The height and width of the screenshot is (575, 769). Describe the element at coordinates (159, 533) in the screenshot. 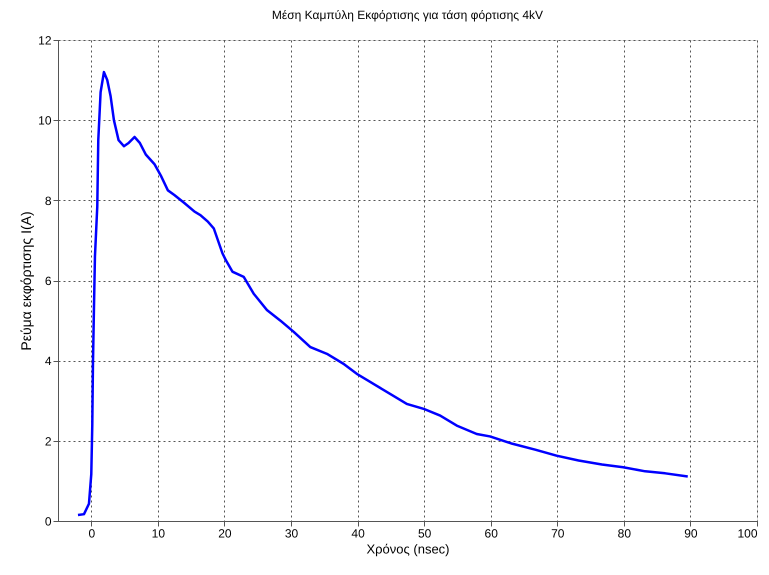

I see `x-tick-label: 10` at that location.